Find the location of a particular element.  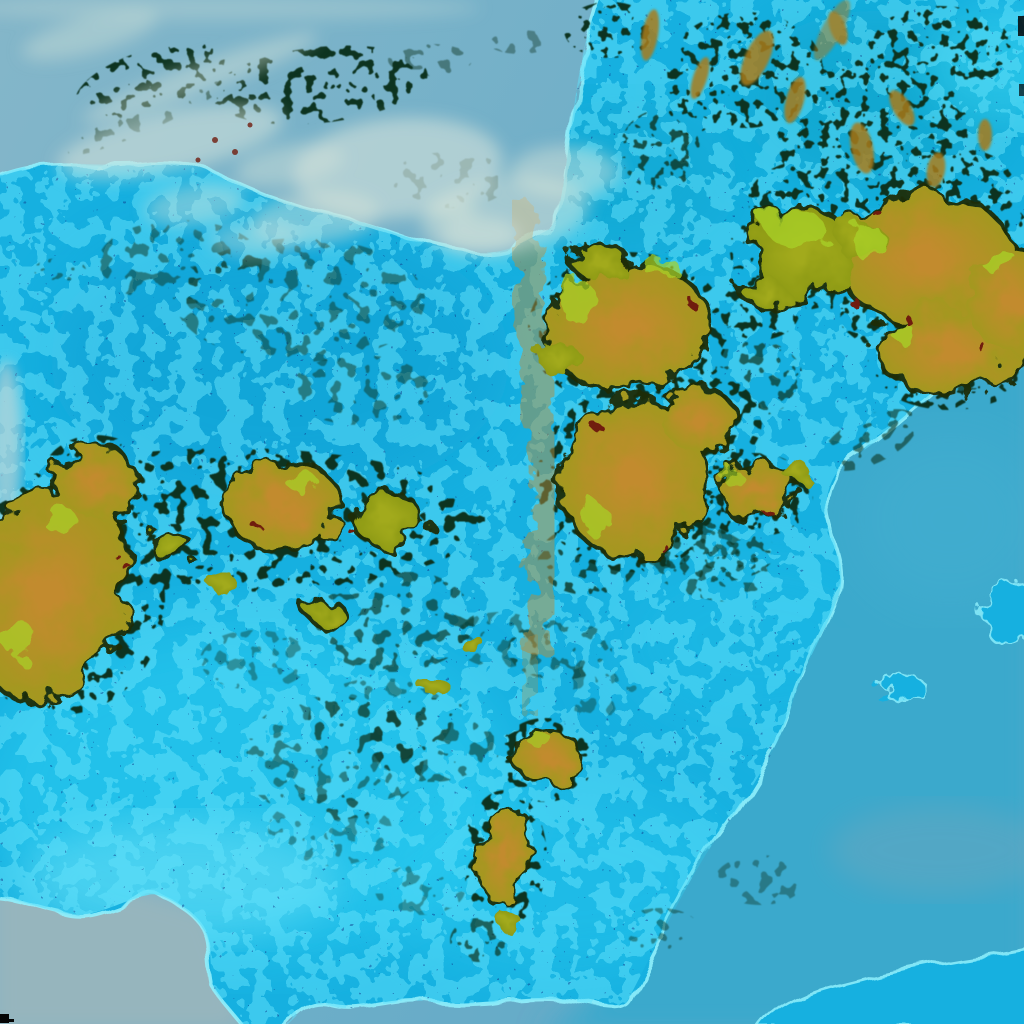

red-specks is located at coordinates (224, 142).